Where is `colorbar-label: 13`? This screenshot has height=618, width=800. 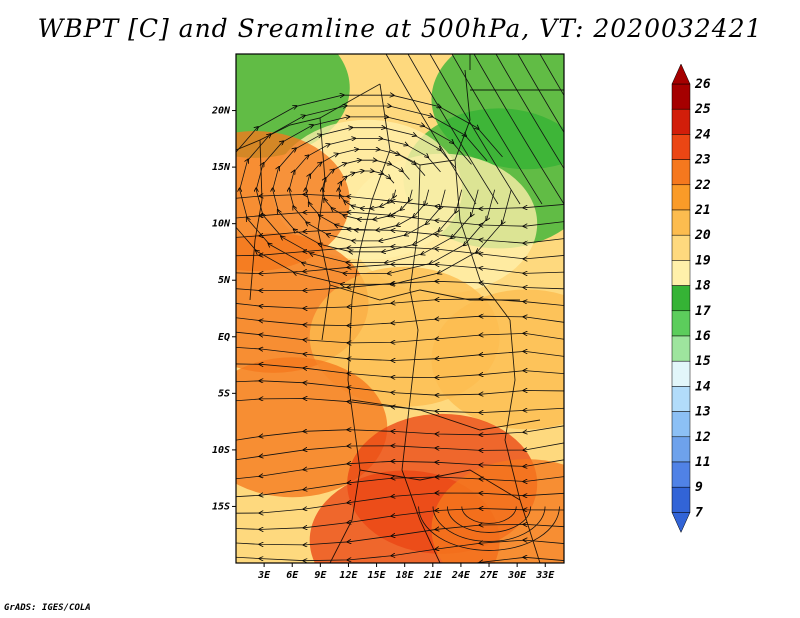 colorbar-label: 13 is located at coordinates (703, 412).